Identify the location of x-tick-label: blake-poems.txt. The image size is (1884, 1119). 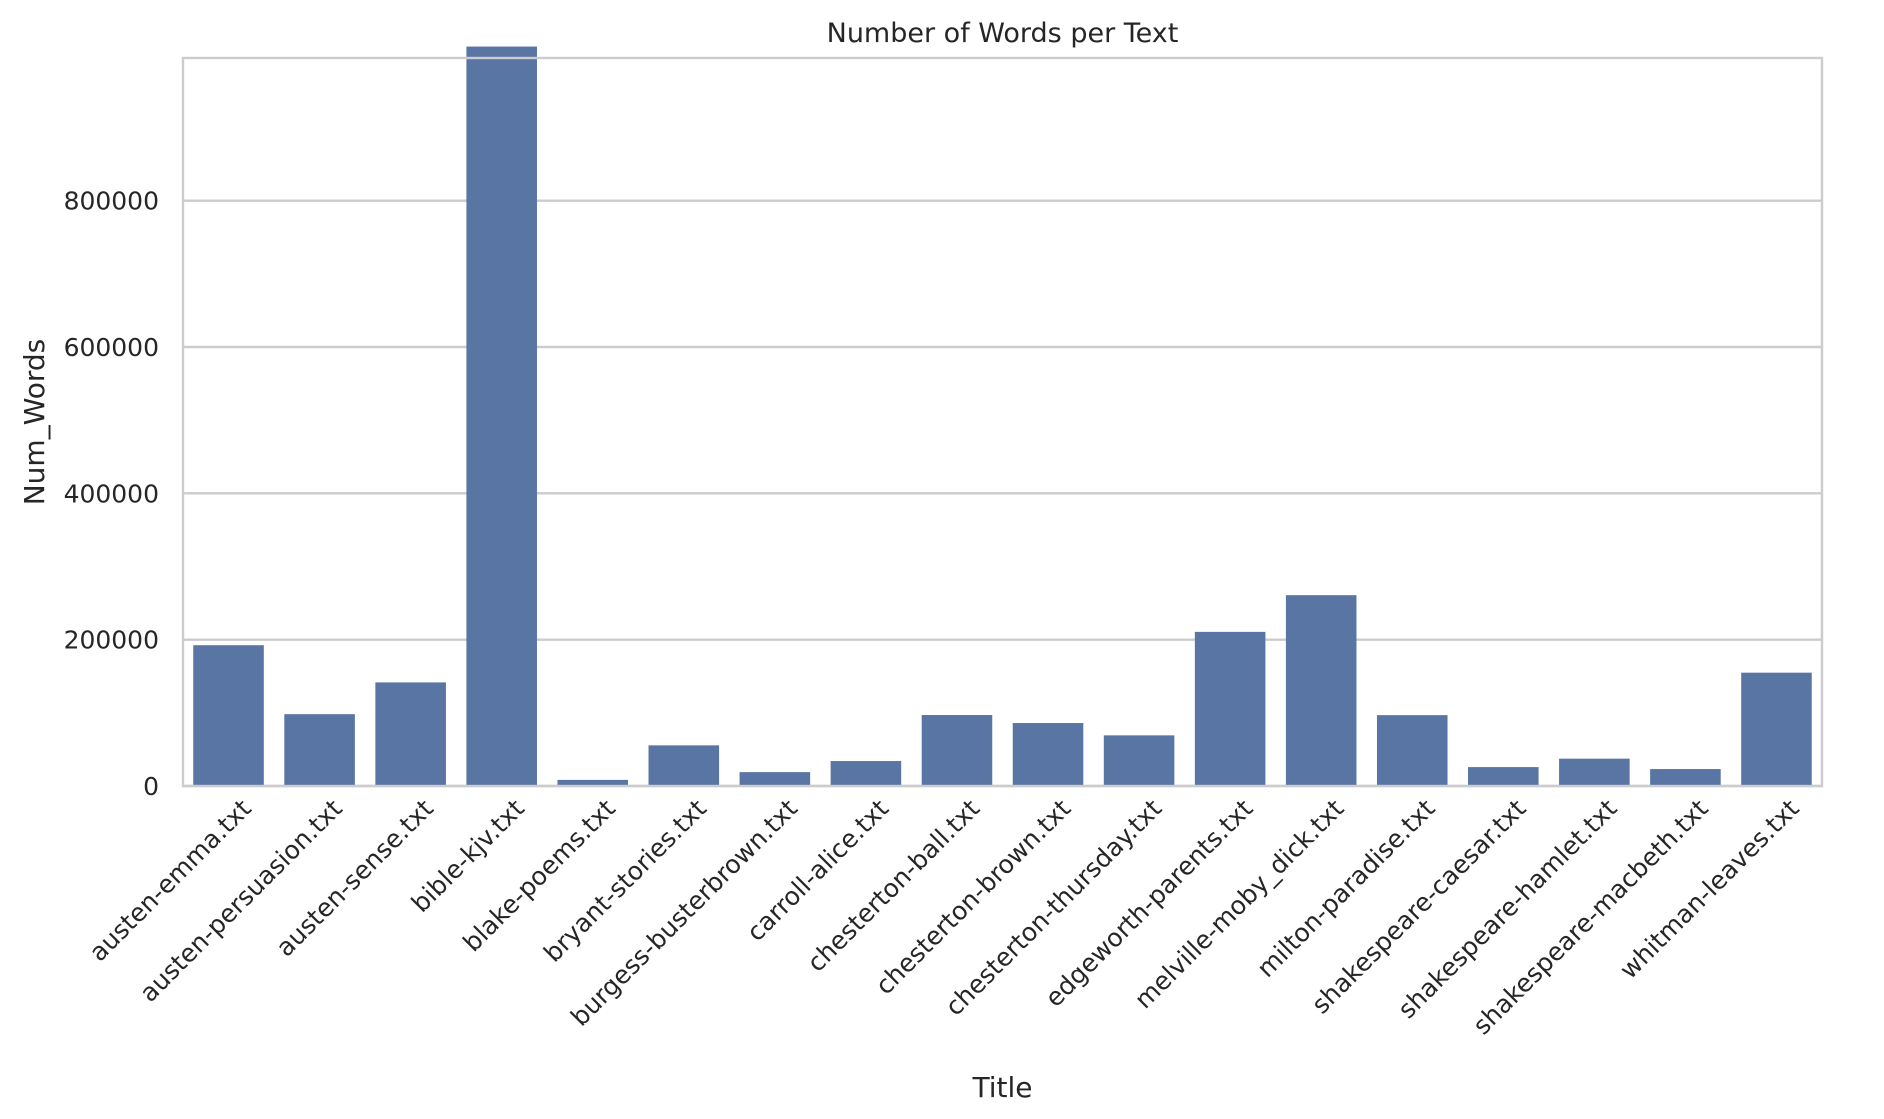
(539, 876).